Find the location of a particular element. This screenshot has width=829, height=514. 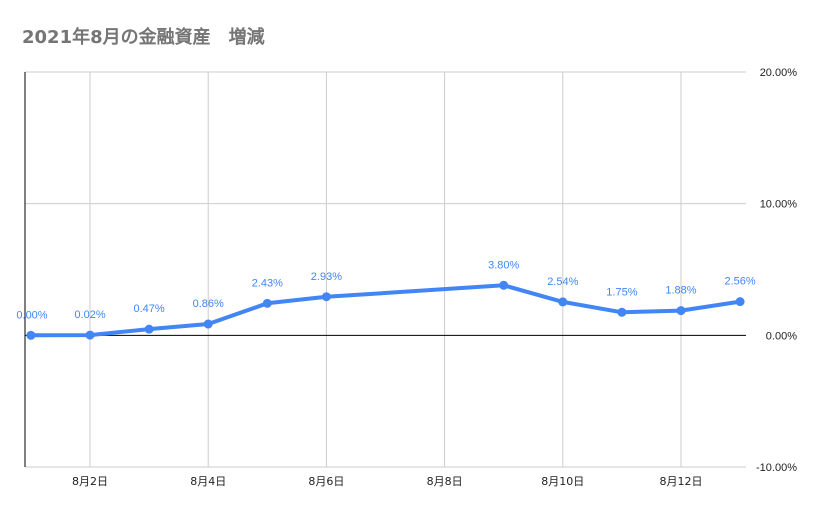

x-tick-label: 8月8日 is located at coordinates (445, 481).